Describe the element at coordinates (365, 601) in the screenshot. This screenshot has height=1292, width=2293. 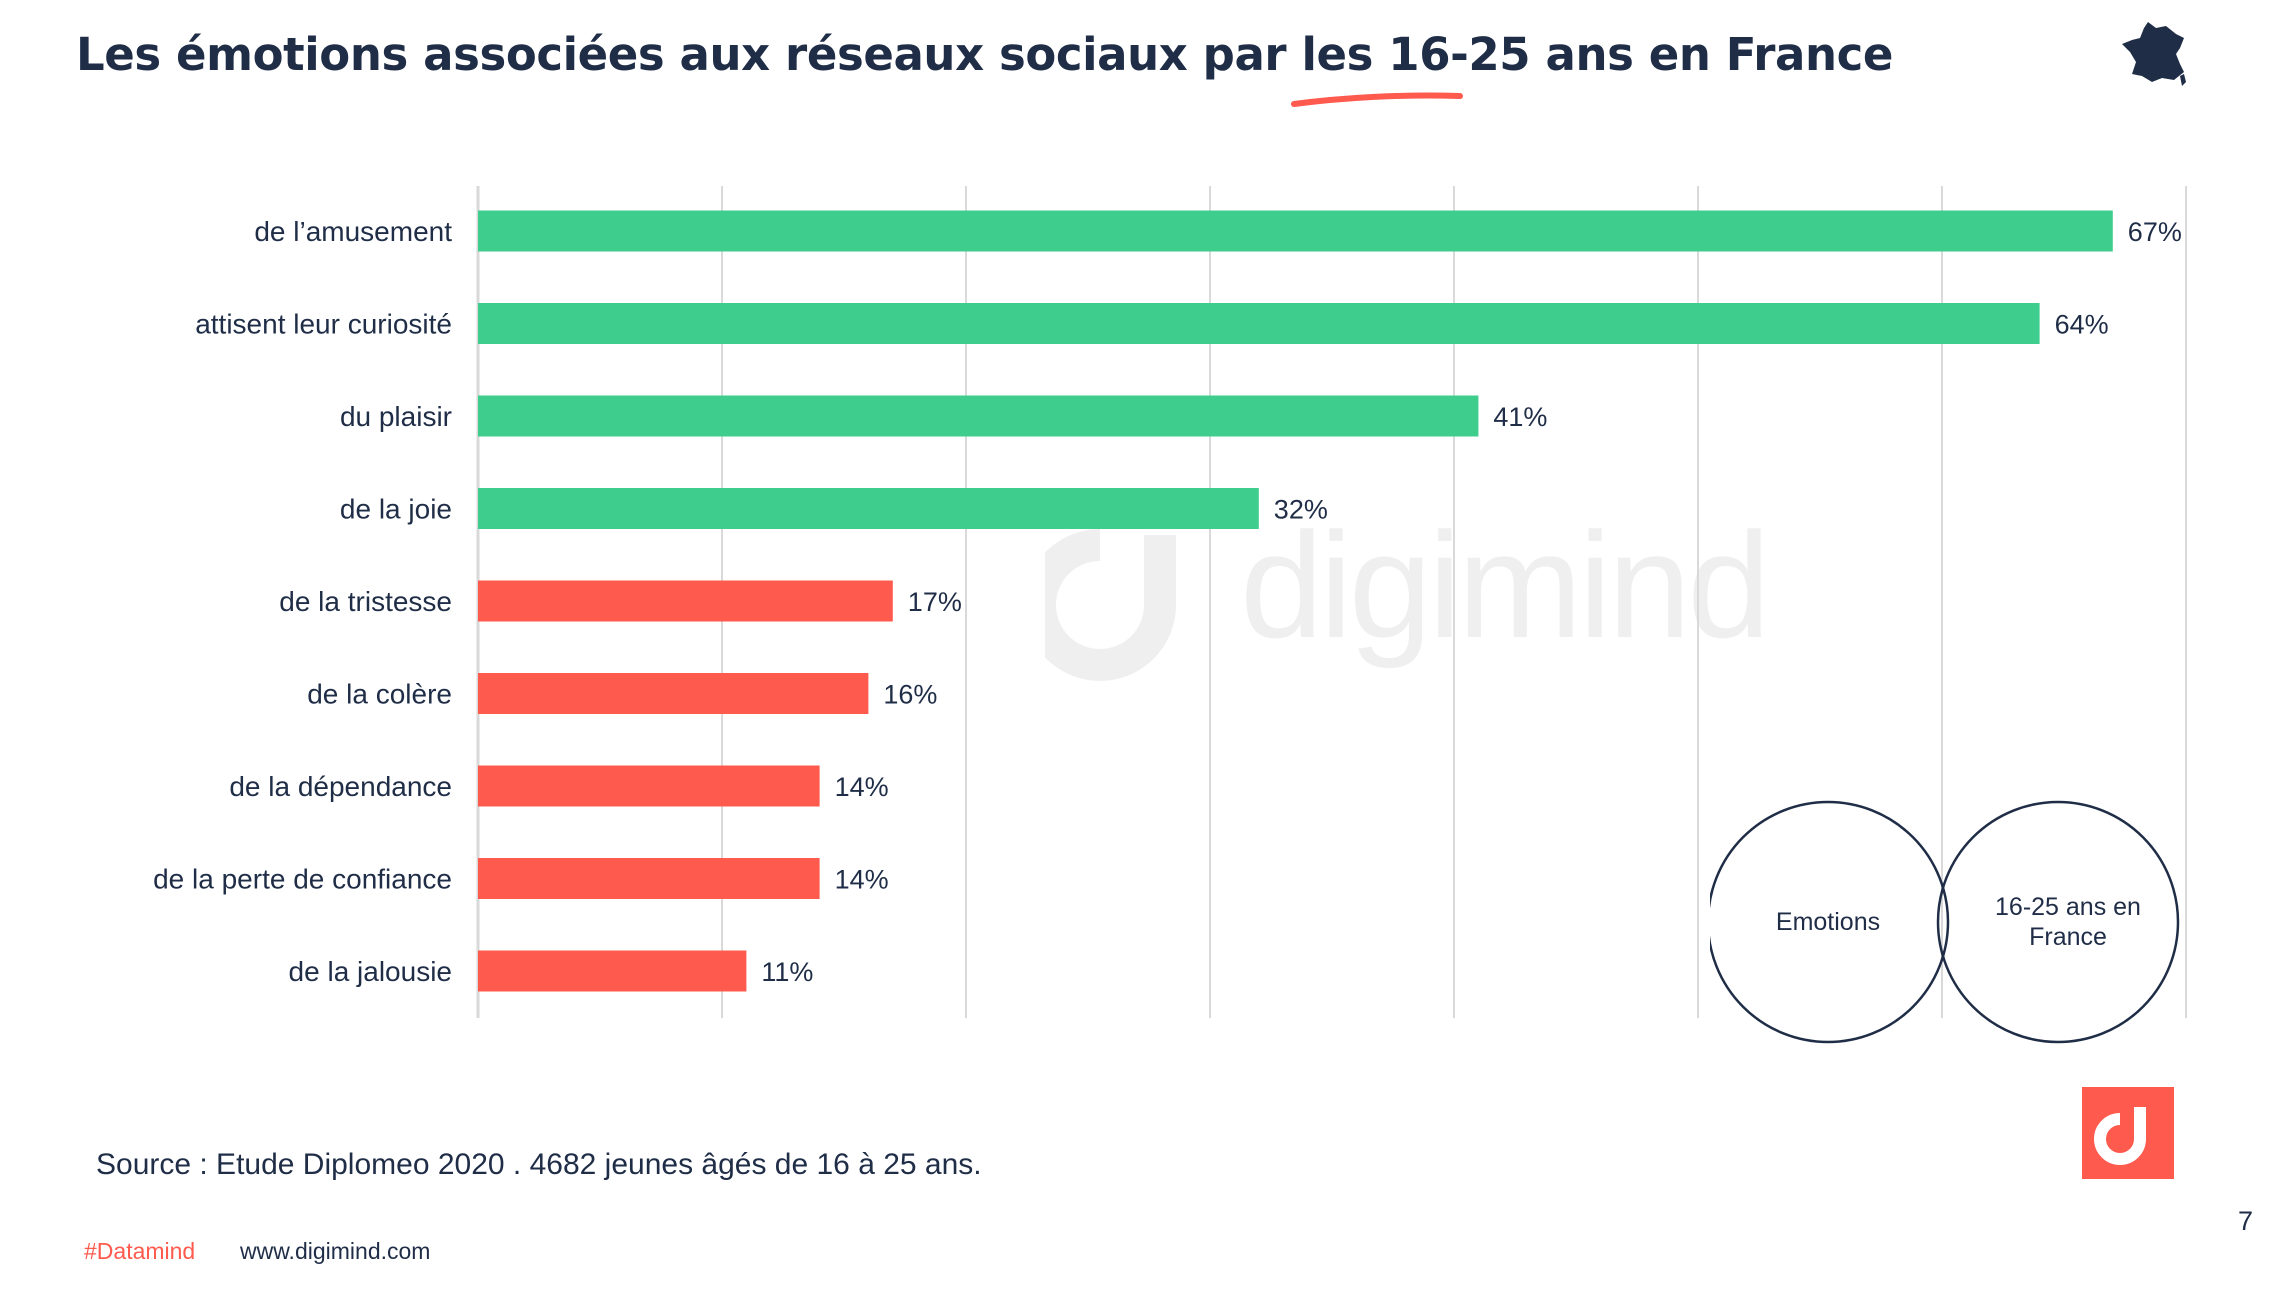
I see `category-label: de la tristesse` at that location.